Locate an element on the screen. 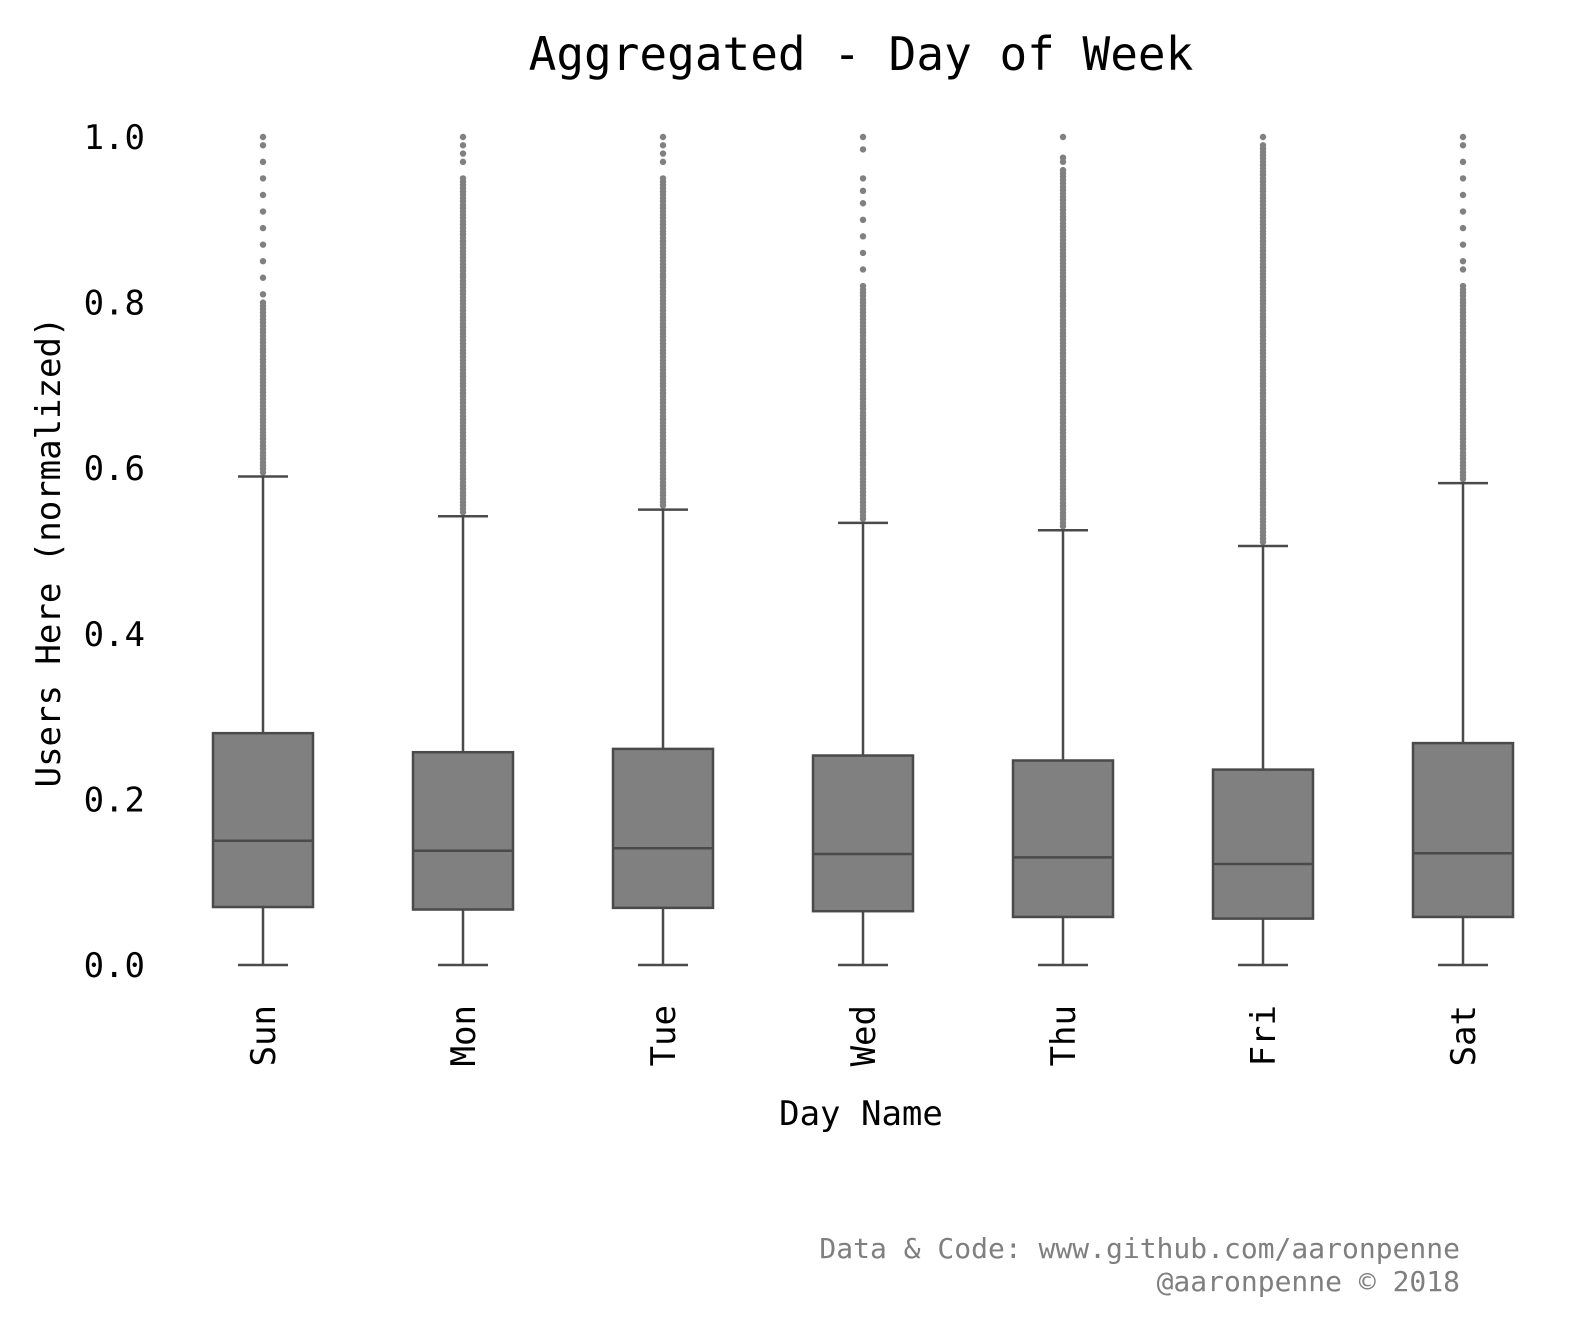 Image resolution: width=1588 pixels, height=1328 pixels. credit-line-2: @aaronpenne © 2018 is located at coordinates (1308, 1281).